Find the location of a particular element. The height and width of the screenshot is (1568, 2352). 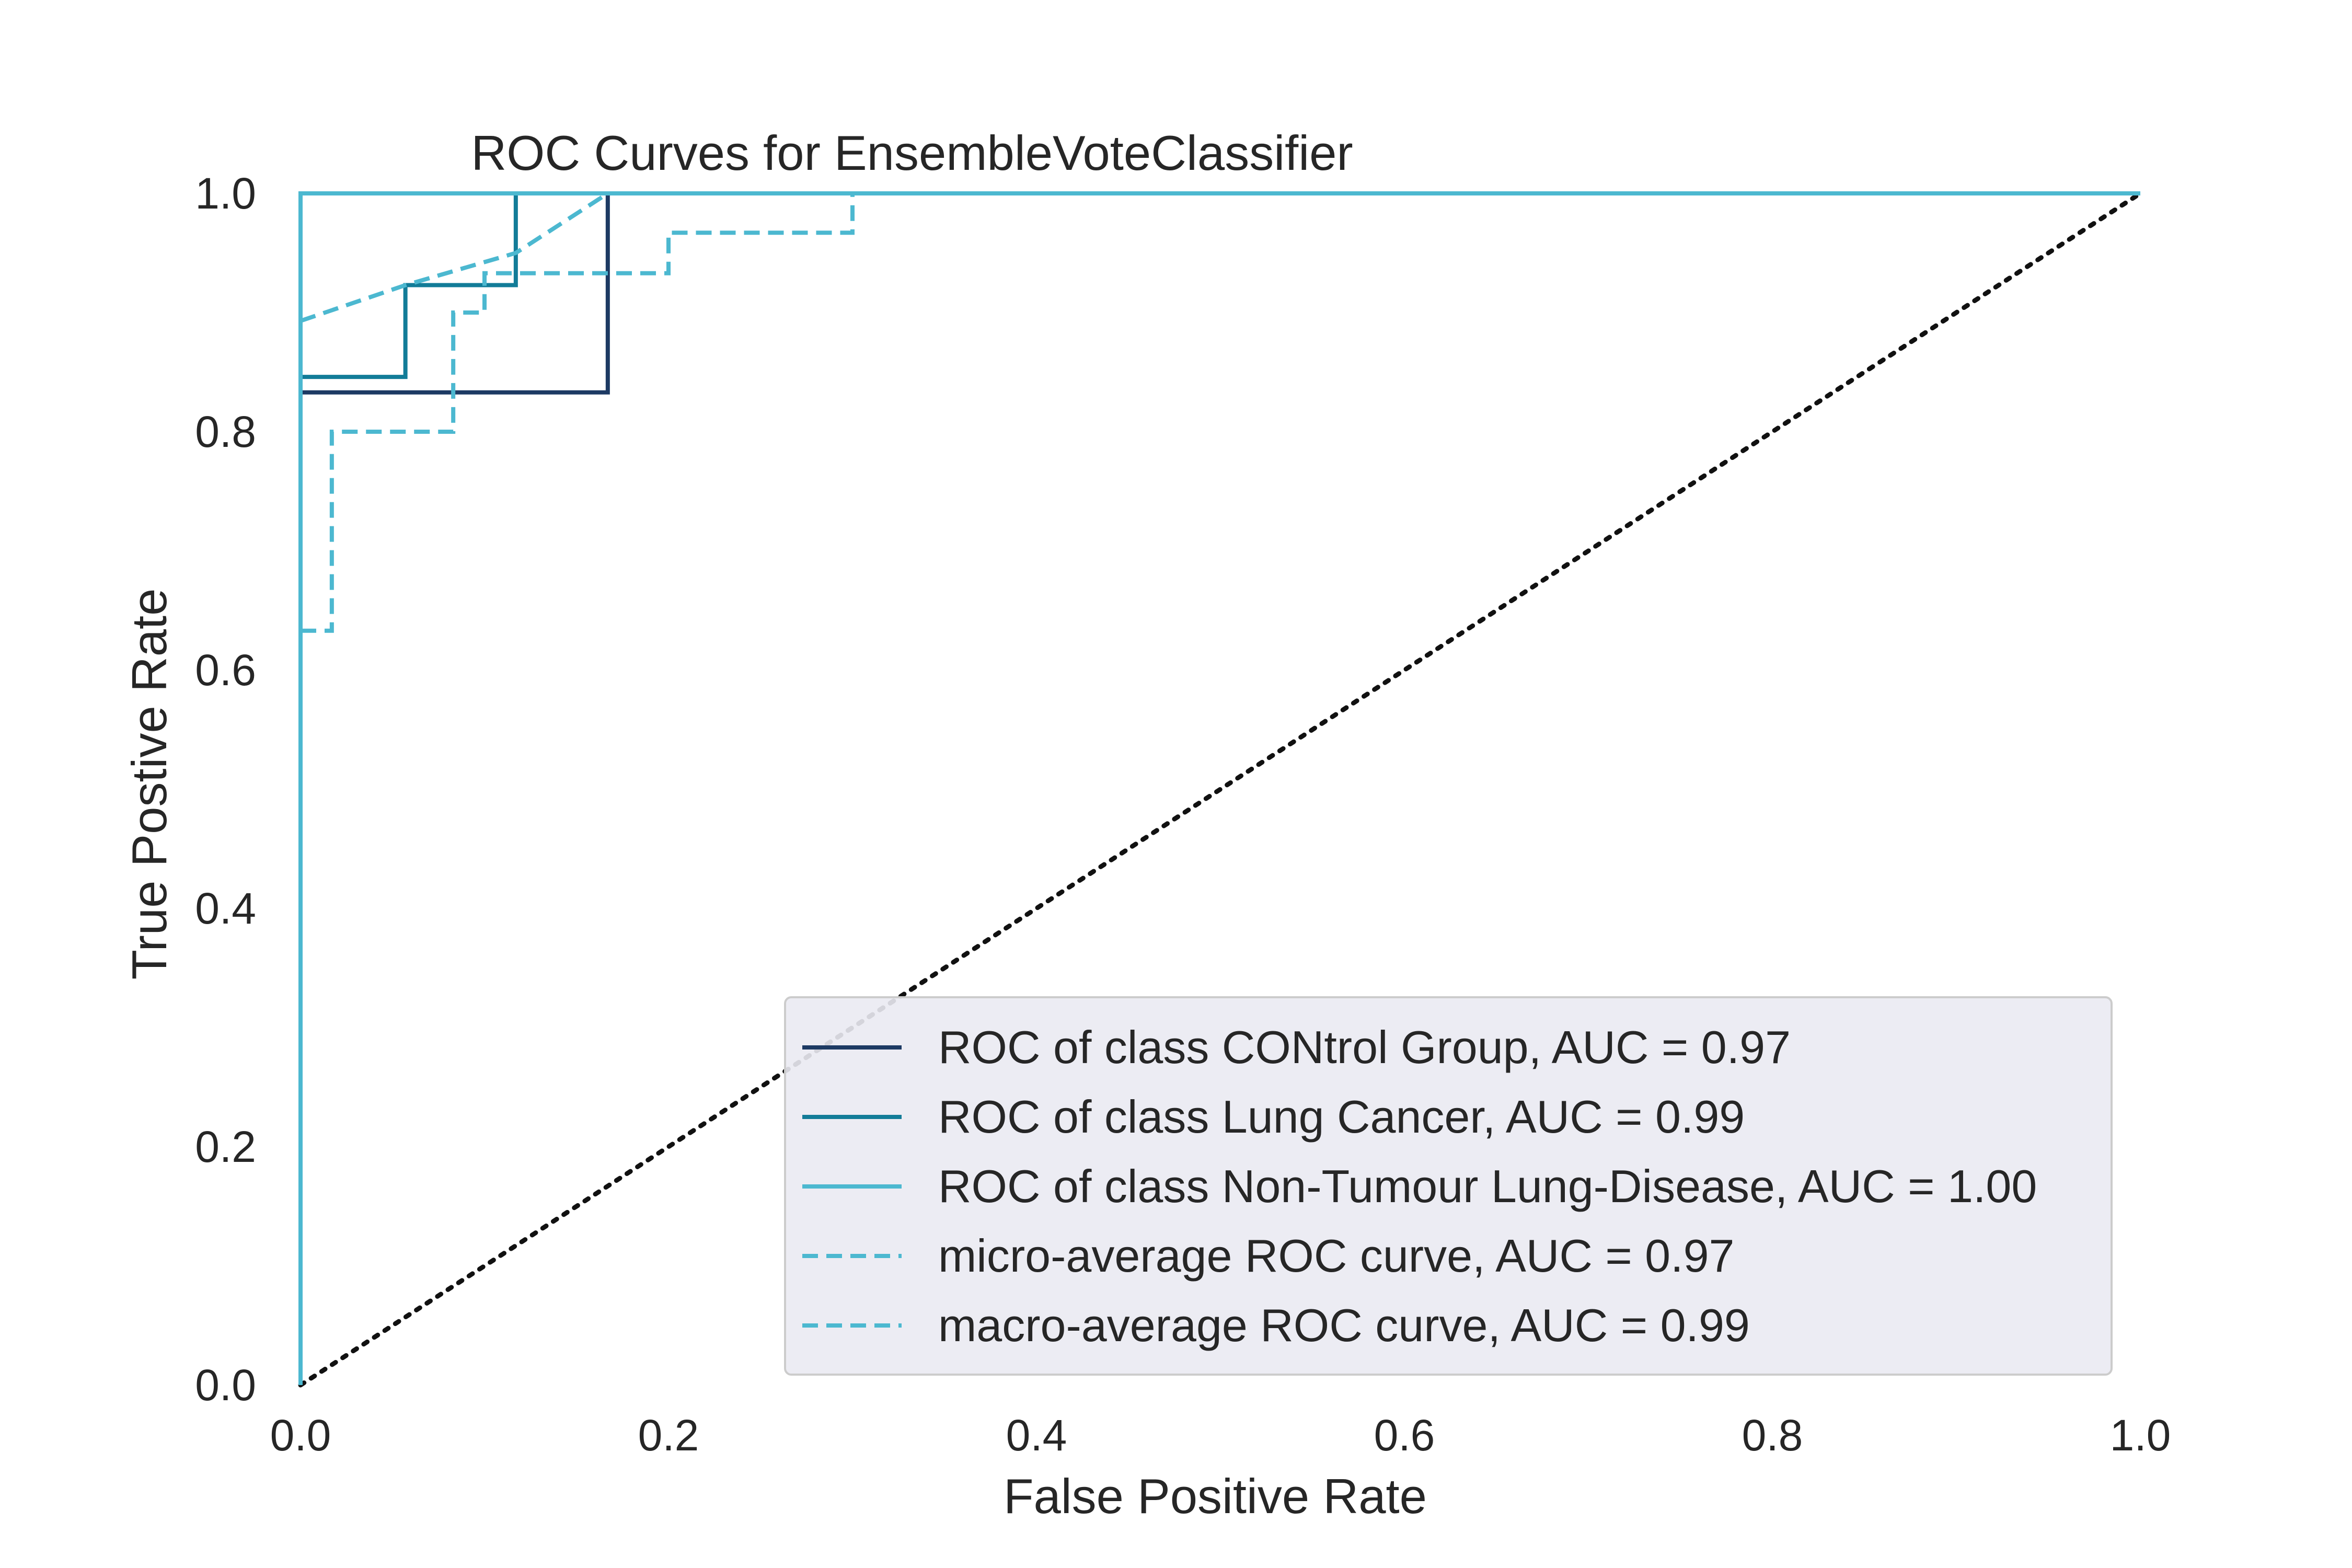

y-tick-label: 0.8 is located at coordinates (225, 431).